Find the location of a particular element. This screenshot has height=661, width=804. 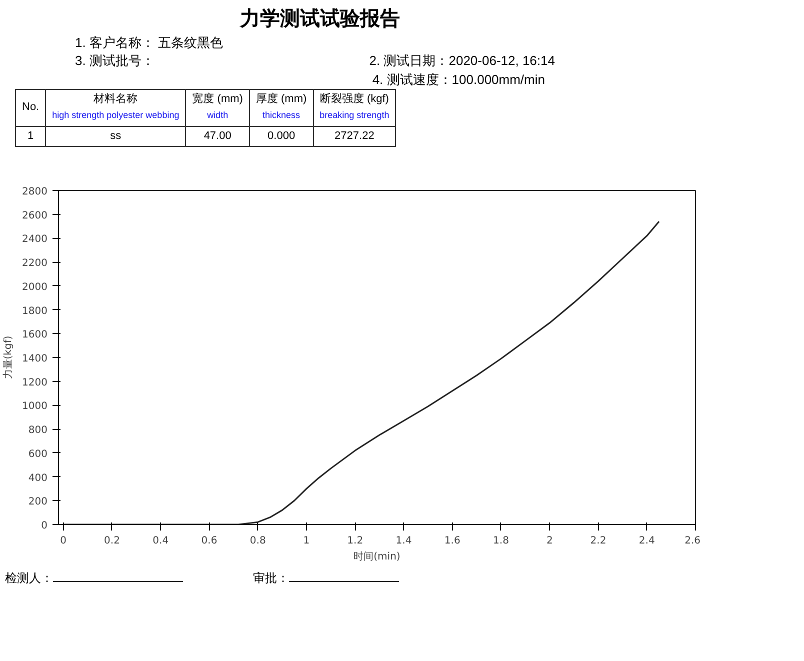

x-tick-label: 0.4 is located at coordinates (160, 541).